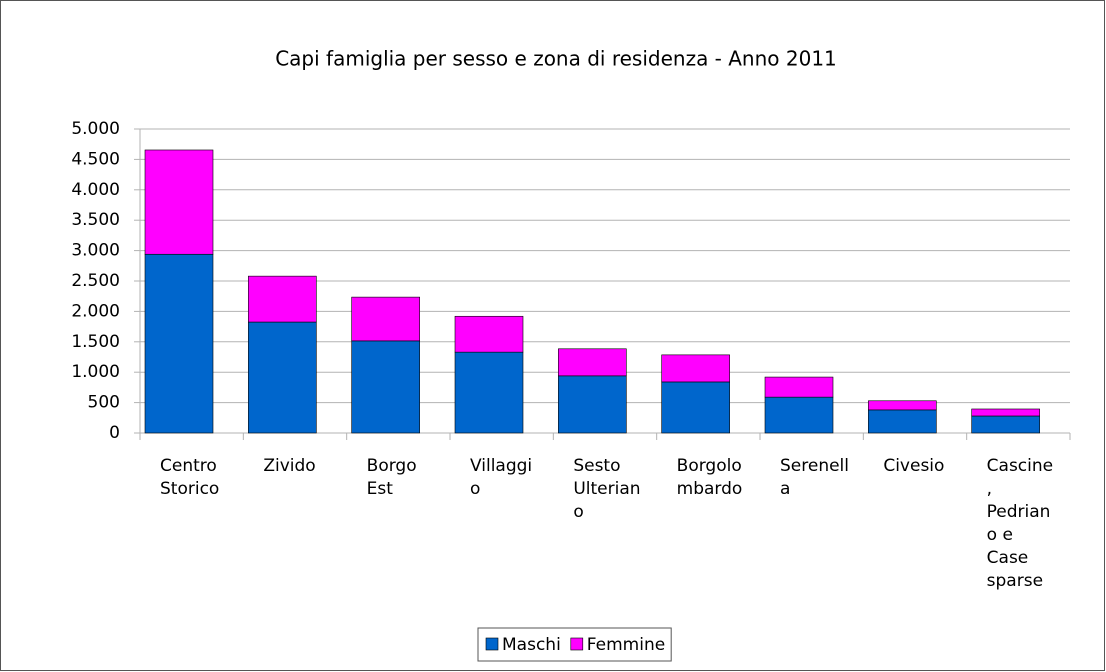 Image resolution: width=1106 pixels, height=672 pixels. I want to click on x-tick-label: Sesto Ulteriano, so click(607, 489).